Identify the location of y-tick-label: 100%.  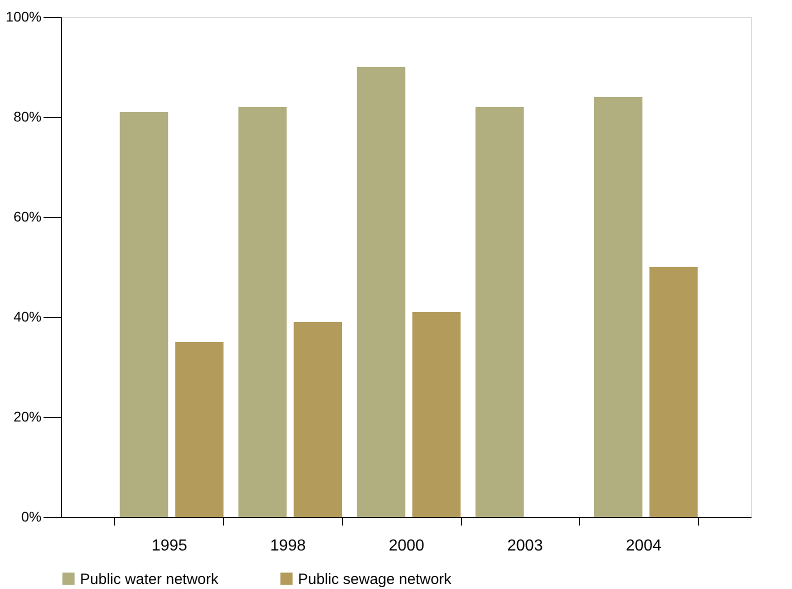
(24, 16).